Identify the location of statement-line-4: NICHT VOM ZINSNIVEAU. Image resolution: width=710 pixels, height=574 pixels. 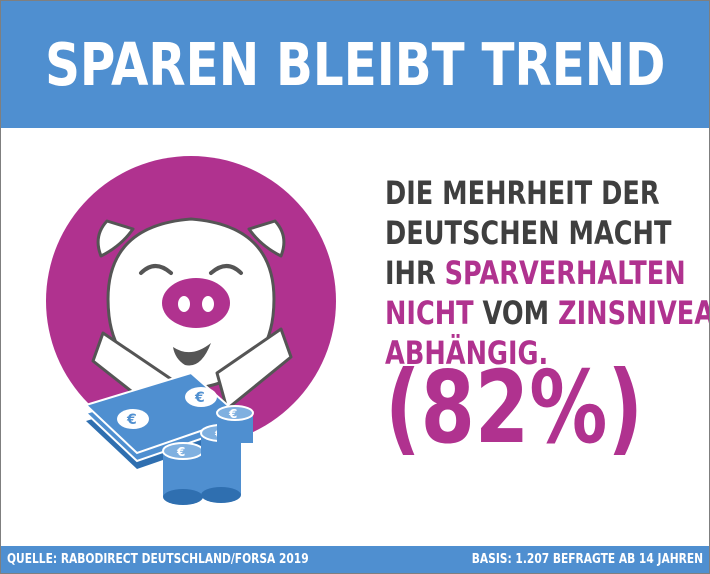
(505, 313).